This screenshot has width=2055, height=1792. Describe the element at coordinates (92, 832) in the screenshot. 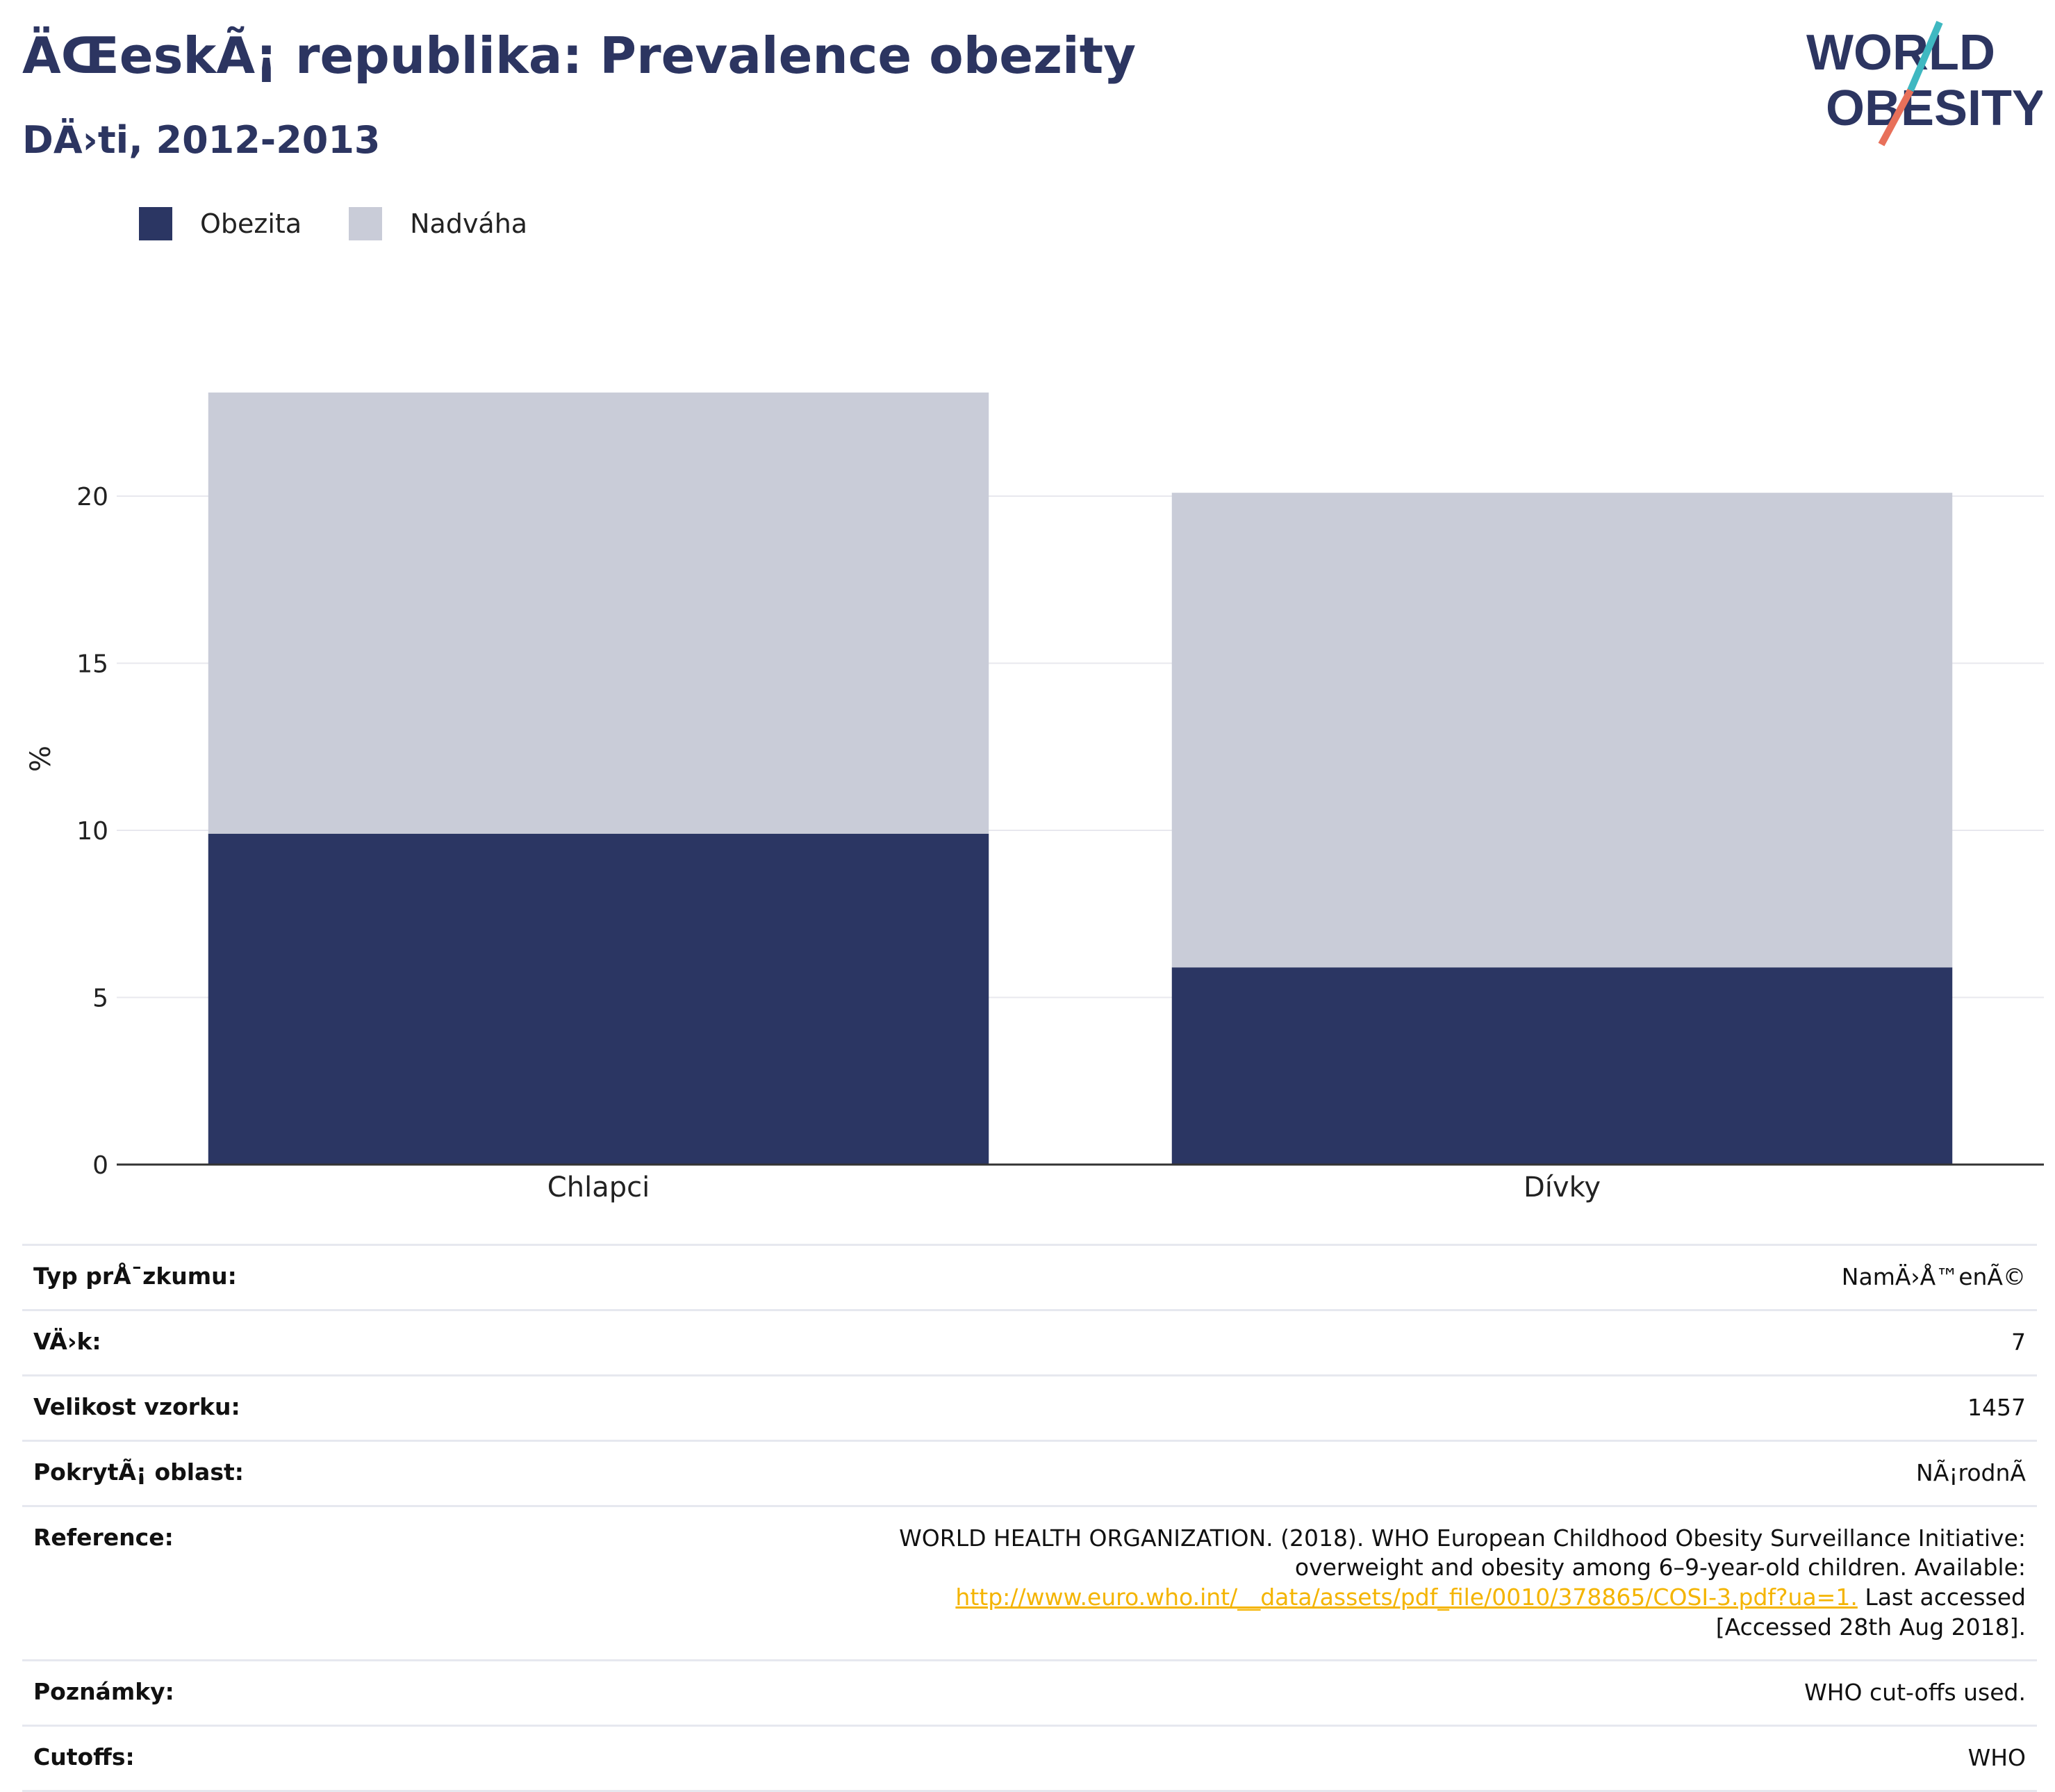

I see `y-tick-label: 10` at that location.